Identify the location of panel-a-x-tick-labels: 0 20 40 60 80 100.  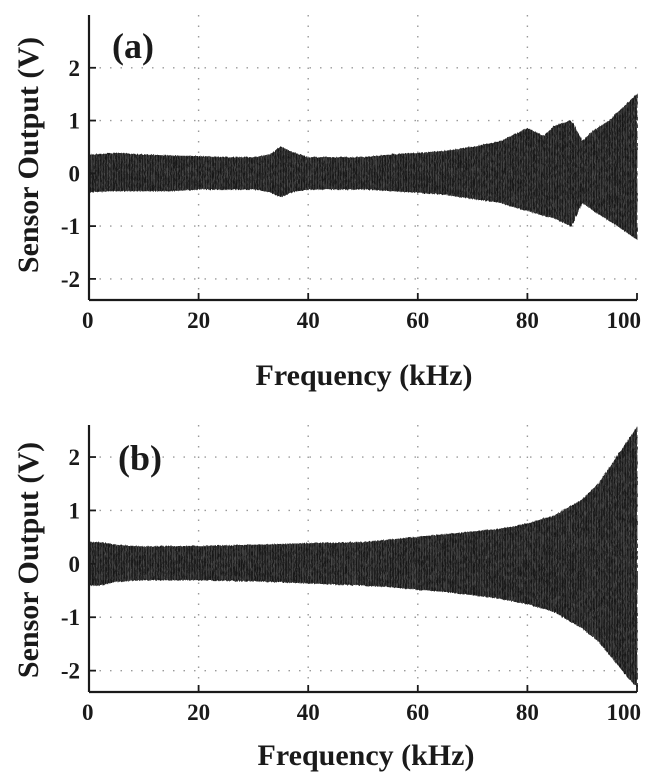
(361, 320).